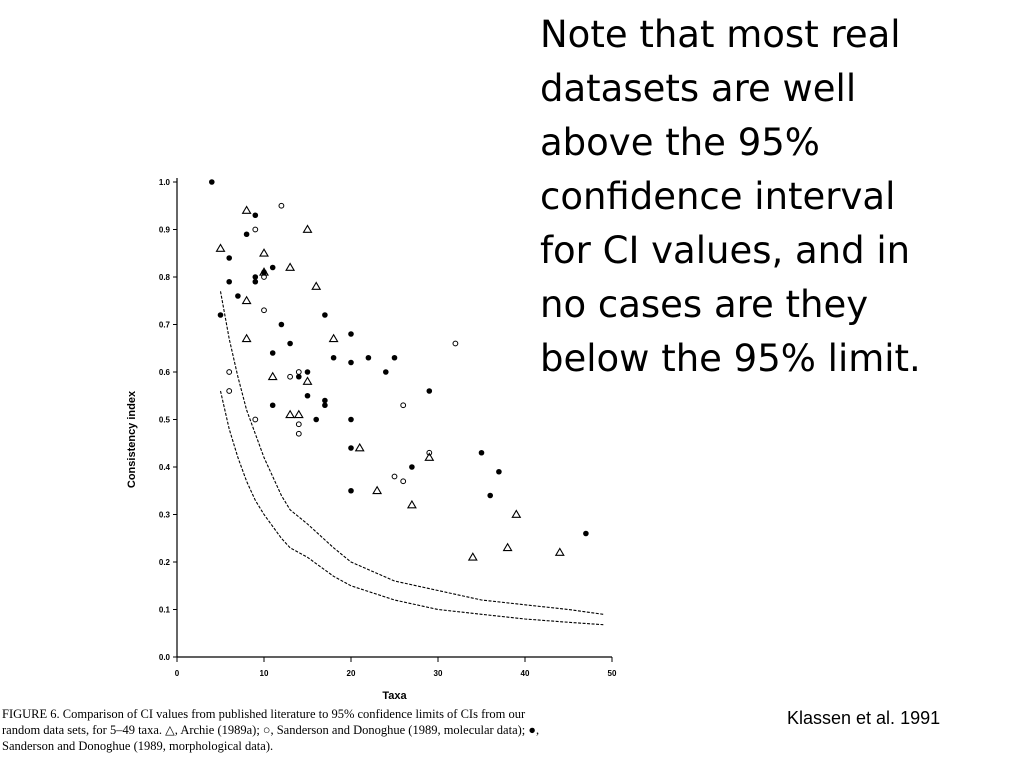 This screenshot has width=1024, height=768. Describe the element at coordinates (165, 467) in the screenshot. I see `y-tick-label: 0.4` at that location.